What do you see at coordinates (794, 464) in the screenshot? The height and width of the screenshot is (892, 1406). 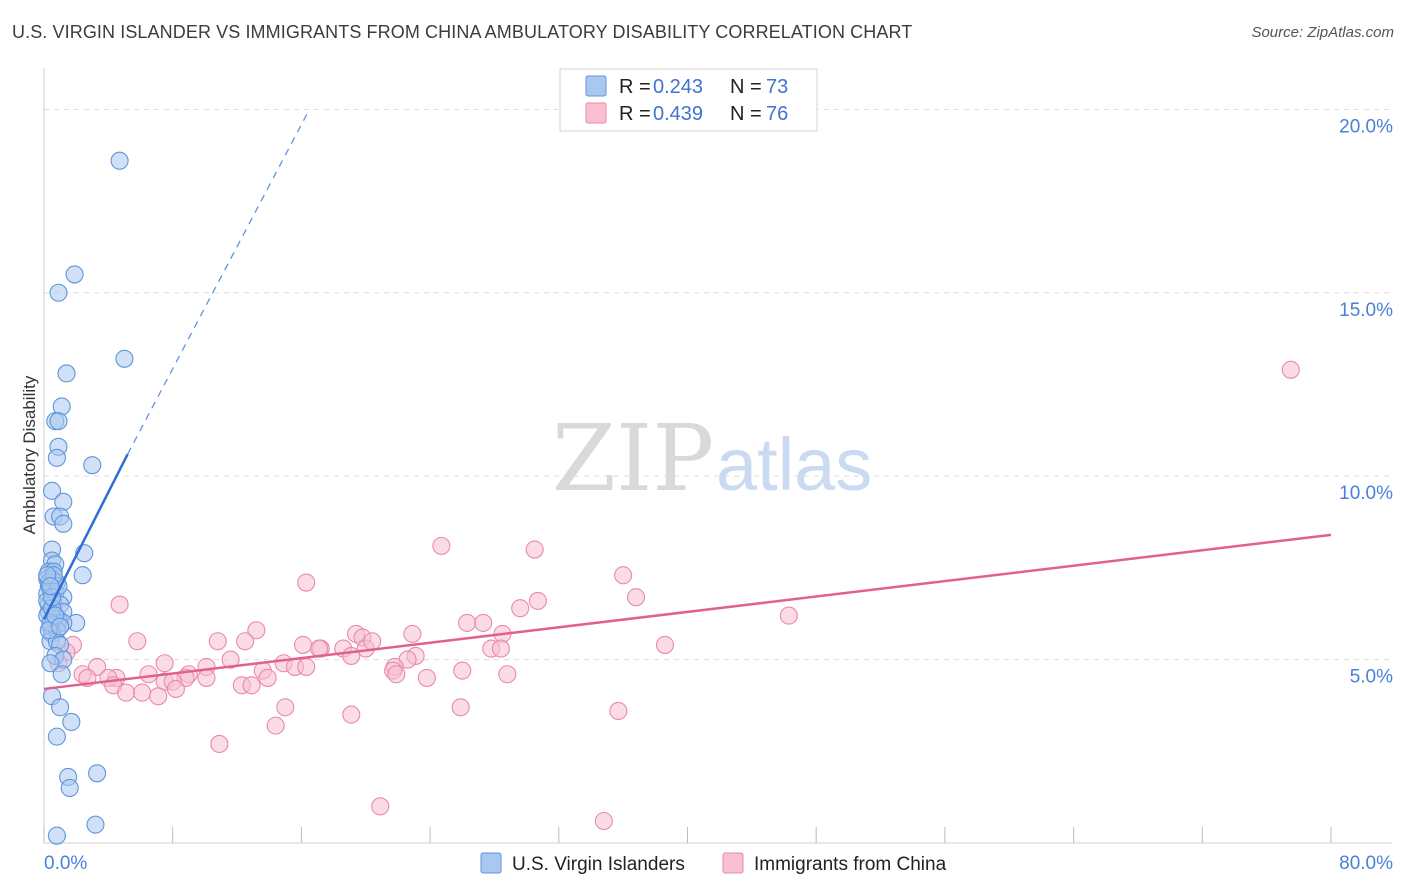 I see `watermark-atlas: atlas` at bounding box center [794, 464].